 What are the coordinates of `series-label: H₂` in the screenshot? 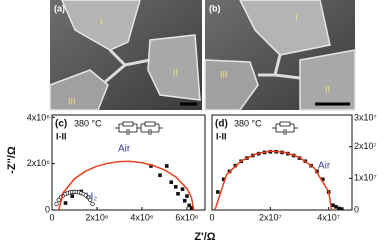 It's located at (91, 197).